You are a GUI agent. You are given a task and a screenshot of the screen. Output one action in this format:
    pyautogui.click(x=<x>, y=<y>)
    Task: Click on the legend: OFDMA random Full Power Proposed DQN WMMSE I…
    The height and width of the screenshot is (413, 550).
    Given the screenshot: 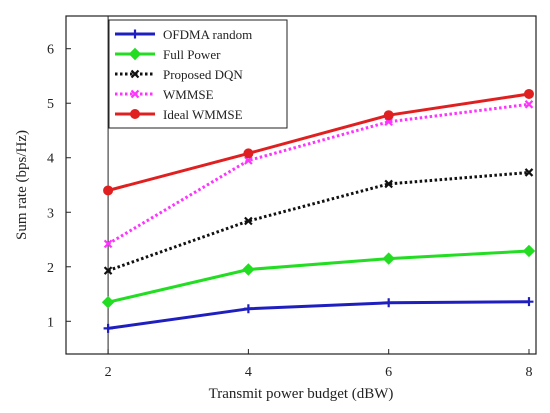 What is the action you would take?
    pyautogui.click(x=198, y=74)
    